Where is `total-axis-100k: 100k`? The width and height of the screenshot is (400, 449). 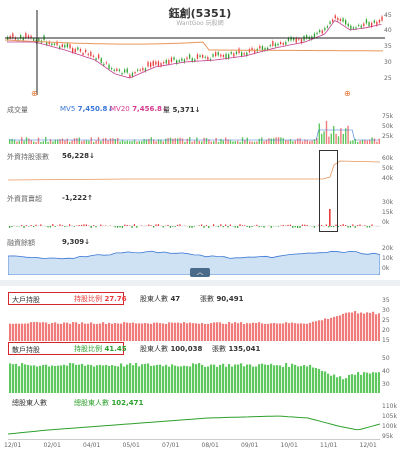 total-axis-100k: 100k is located at coordinates (389, 426).